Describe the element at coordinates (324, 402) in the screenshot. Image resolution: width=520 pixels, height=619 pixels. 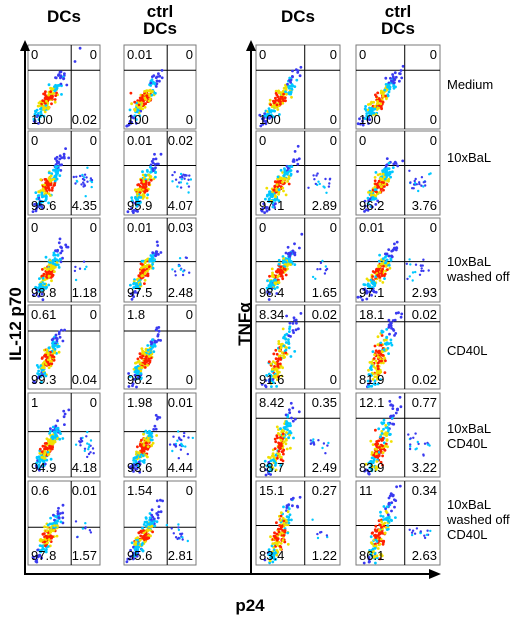
I see `quadrant-value-tr: 0.35` at that location.